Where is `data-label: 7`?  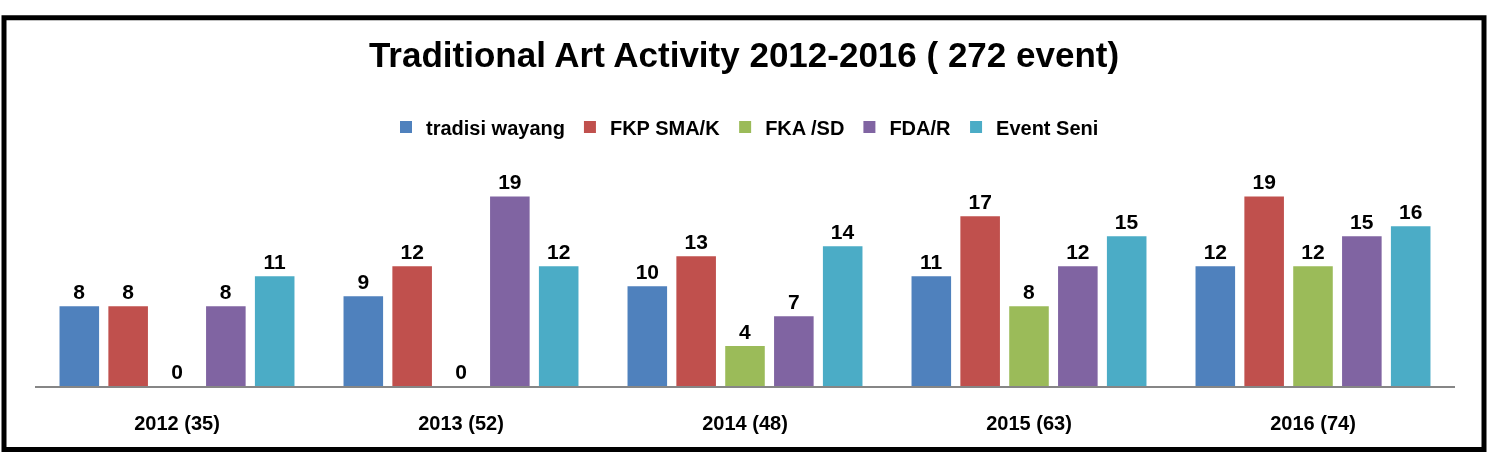
data-label: 7 is located at coordinates (794, 302).